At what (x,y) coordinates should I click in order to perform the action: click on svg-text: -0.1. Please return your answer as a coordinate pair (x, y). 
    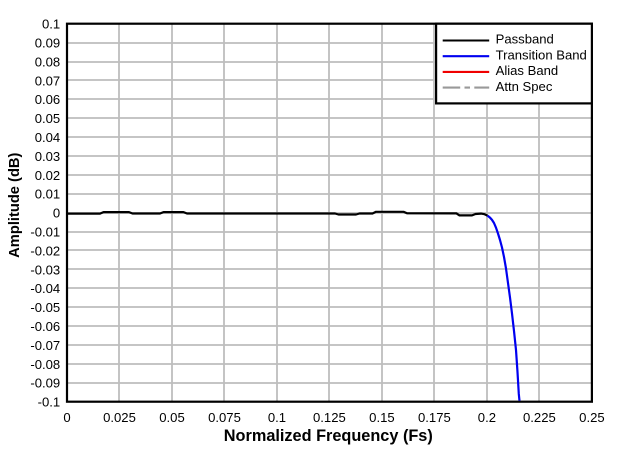
    Looking at the image, I should click on (49, 402).